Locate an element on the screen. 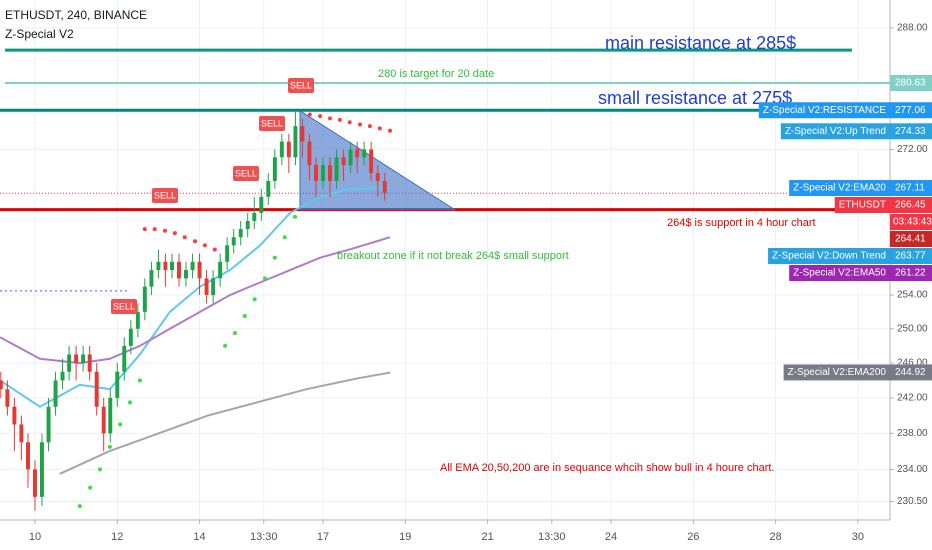  price-value: 264.41 is located at coordinates (910, 239).